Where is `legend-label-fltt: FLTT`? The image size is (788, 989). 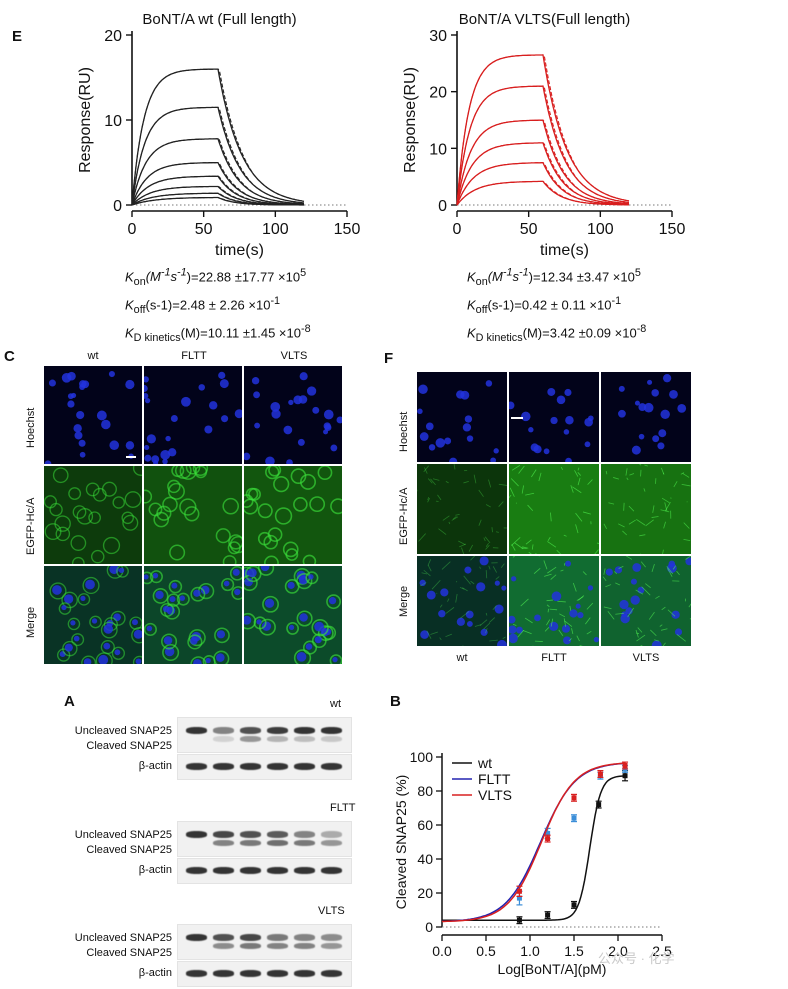
legend-label-fltt: FLTT is located at coordinates (494, 779).